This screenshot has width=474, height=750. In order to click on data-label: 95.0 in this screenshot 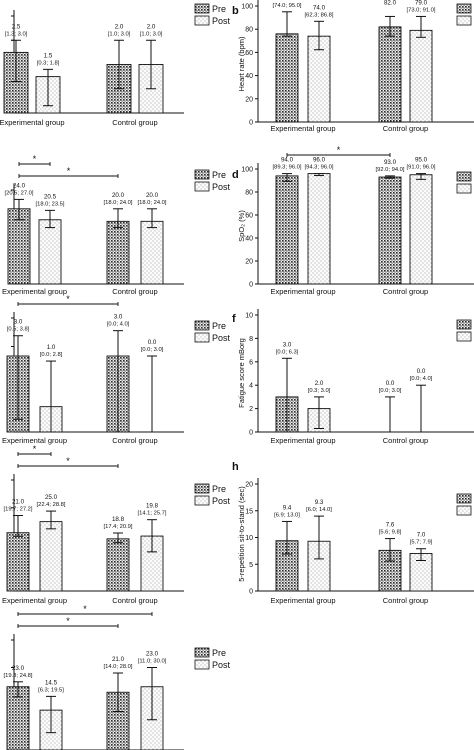, I will do `click(421, 160)`.